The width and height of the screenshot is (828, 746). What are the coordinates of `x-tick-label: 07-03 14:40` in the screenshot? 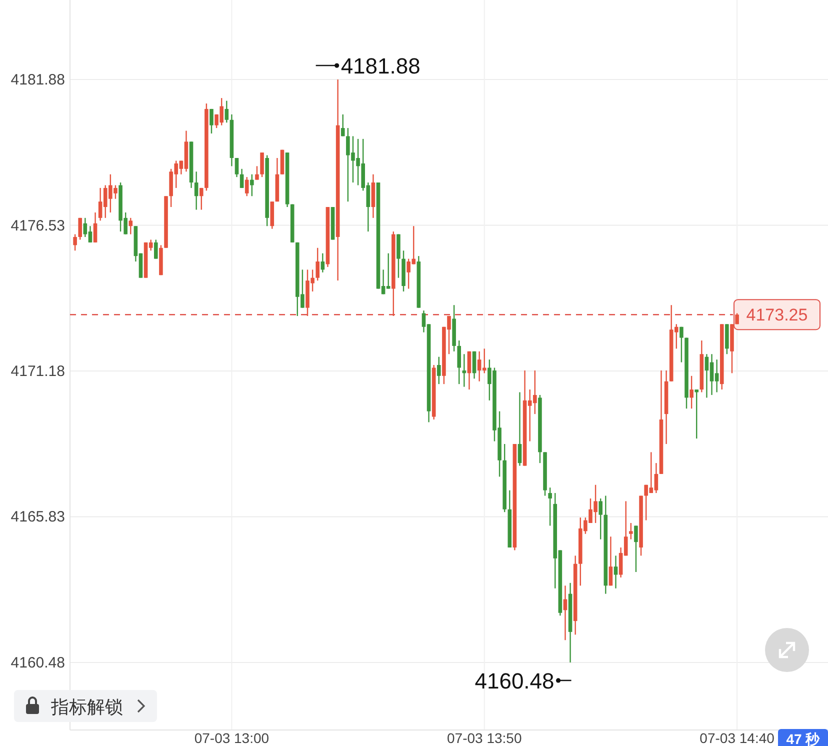 It's located at (737, 738).